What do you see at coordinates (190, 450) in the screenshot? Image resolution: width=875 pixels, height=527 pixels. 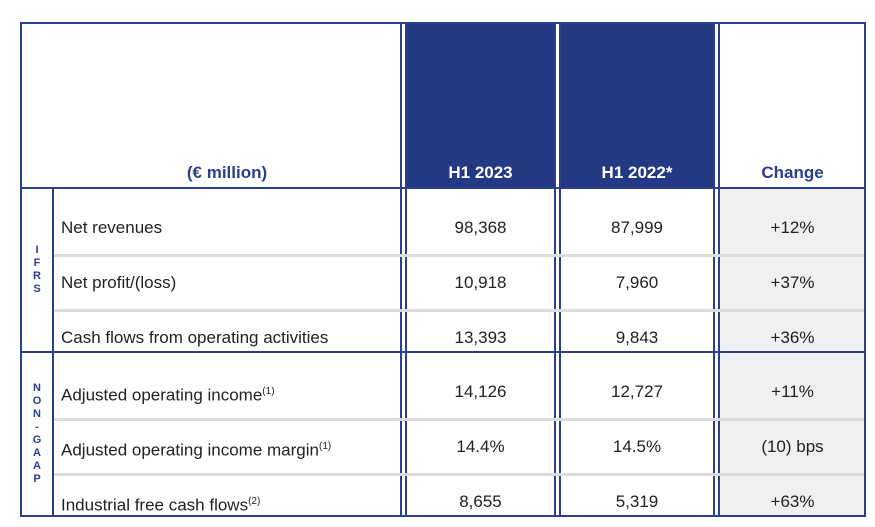 I see `row-label-text: Adjusted operating income margin` at bounding box center [190, 450].